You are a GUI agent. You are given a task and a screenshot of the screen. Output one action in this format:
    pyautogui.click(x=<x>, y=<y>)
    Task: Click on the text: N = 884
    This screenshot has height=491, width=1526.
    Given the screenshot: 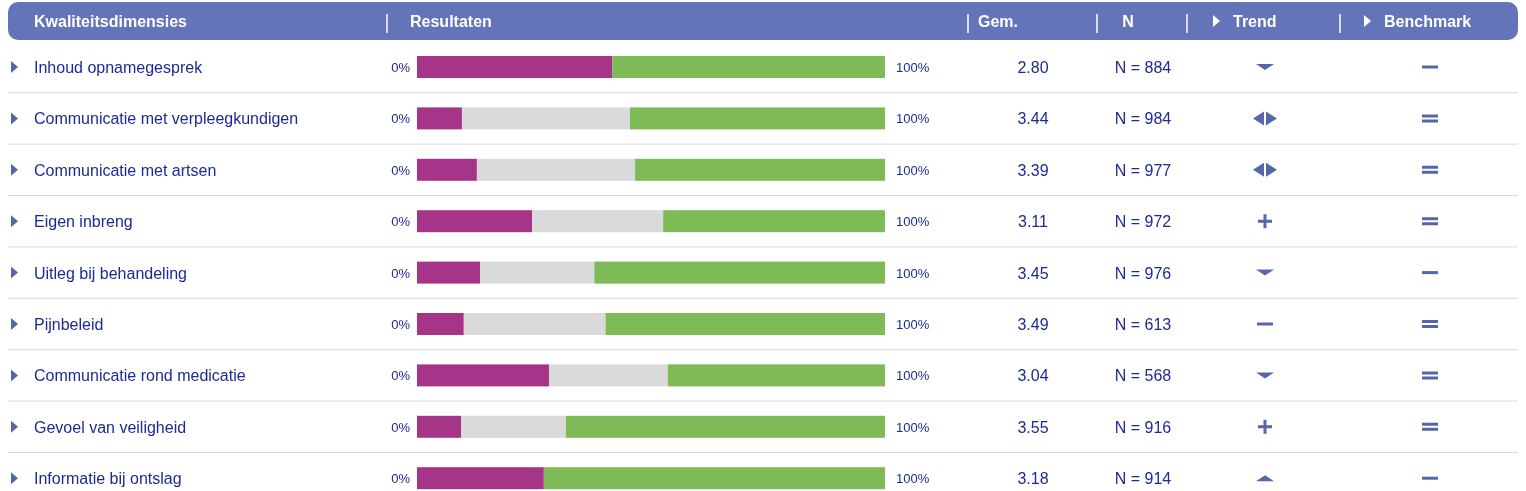 What is the action you would take?
    pyautogui.click(x=1143, y=67)
    